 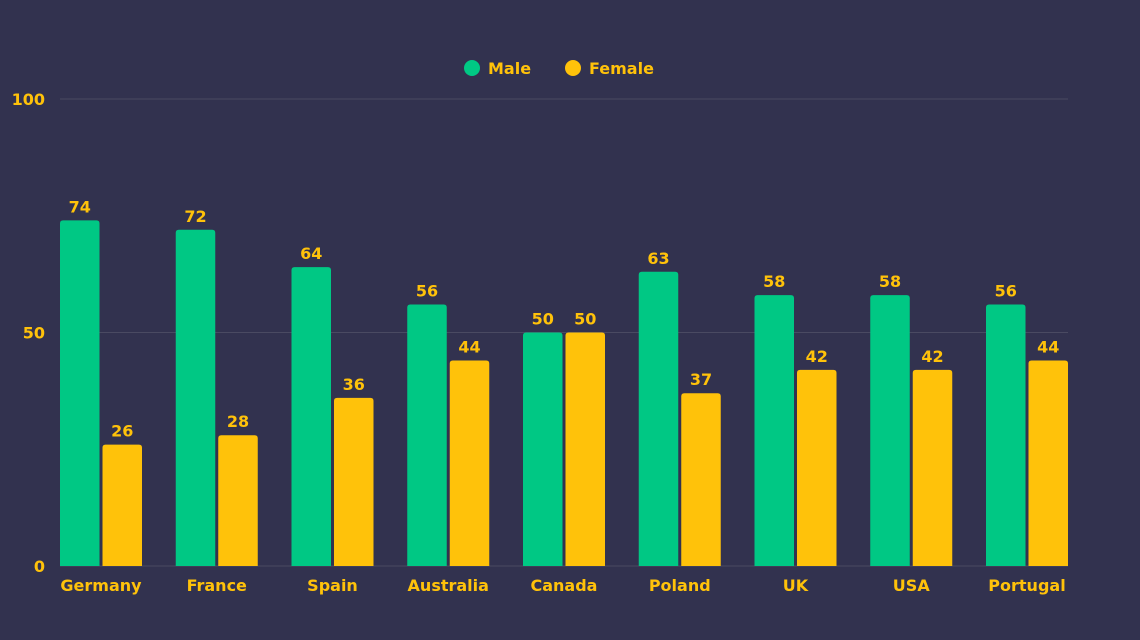 I want to click on data-label-male-canada: 50, so click(x=543, y=319).